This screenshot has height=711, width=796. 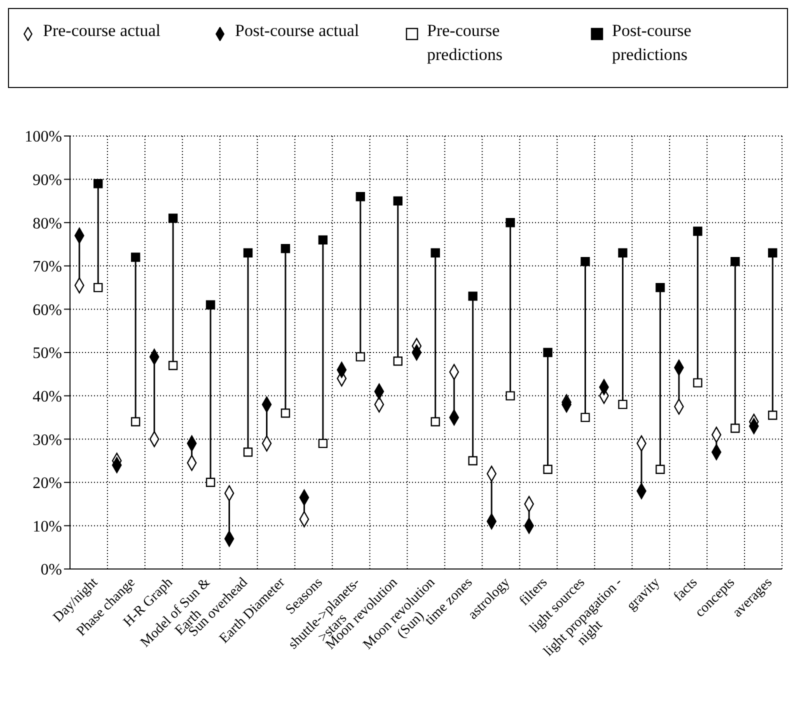 What do you see at coordinates (652, 43) in the screenshot?
I see `legend-label: Post-course predictions` at bounding box center [652, 43].